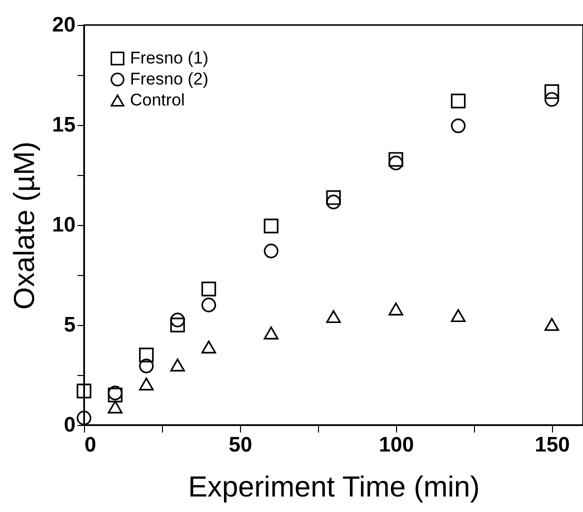  Describe the element at coordinates (334, 488) in the screenshot. I see `x-axis-title: Experiment Time (min)` at that location.